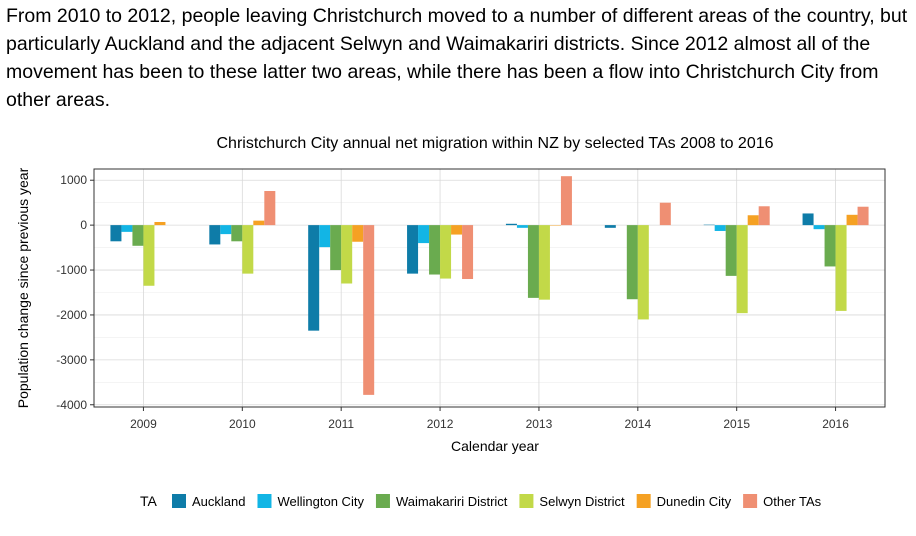  I want to click on legend-label-dunedin-city: Dunedin City, so click(694, 501).